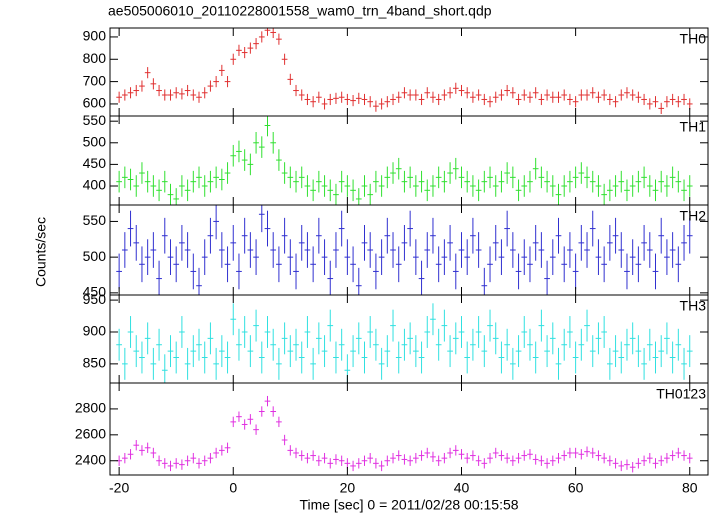  Describe the element at coordinates (119, 488) in the screenshot. I see `x-tick-label: -20` at that location.